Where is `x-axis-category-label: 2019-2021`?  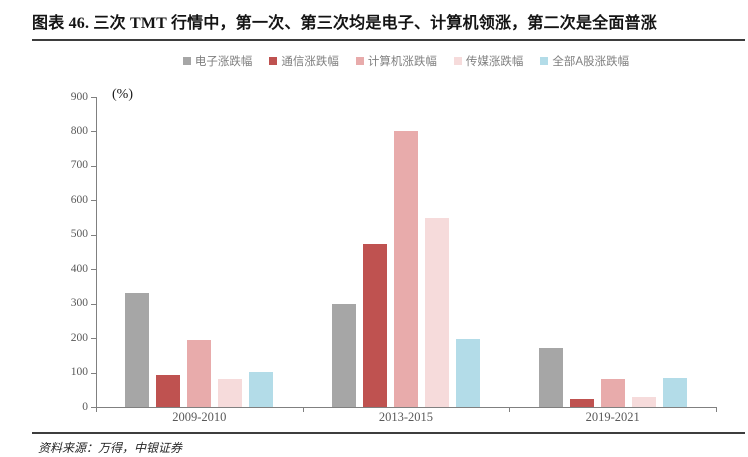 x-axis-category-label: 2019-2021 is located at coordinates (612, 417).